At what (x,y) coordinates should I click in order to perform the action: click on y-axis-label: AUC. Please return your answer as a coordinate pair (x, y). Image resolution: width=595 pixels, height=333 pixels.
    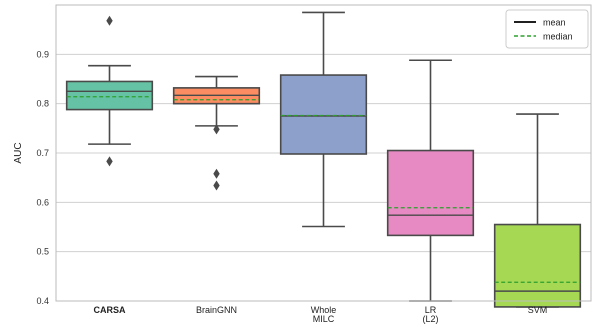
    Looking at the image, I should click on (18, 152).